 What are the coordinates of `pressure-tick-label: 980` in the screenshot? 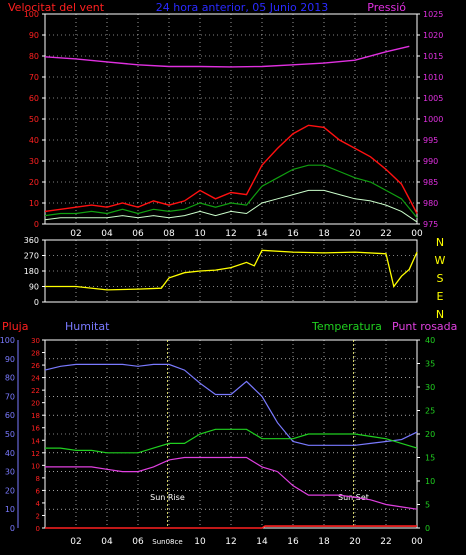 It's located at (430, 203).